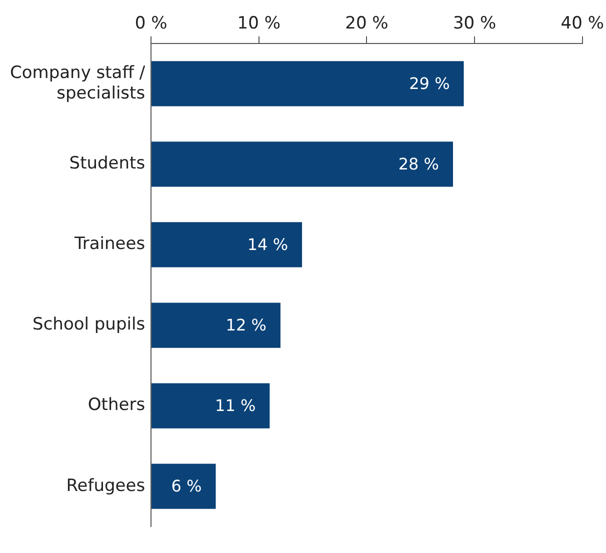 This screenshot has height=553, width=606. Describe the element at coordinates (109, 244) in the screenshot. I see `y-tick-label: Trainees` at that location.